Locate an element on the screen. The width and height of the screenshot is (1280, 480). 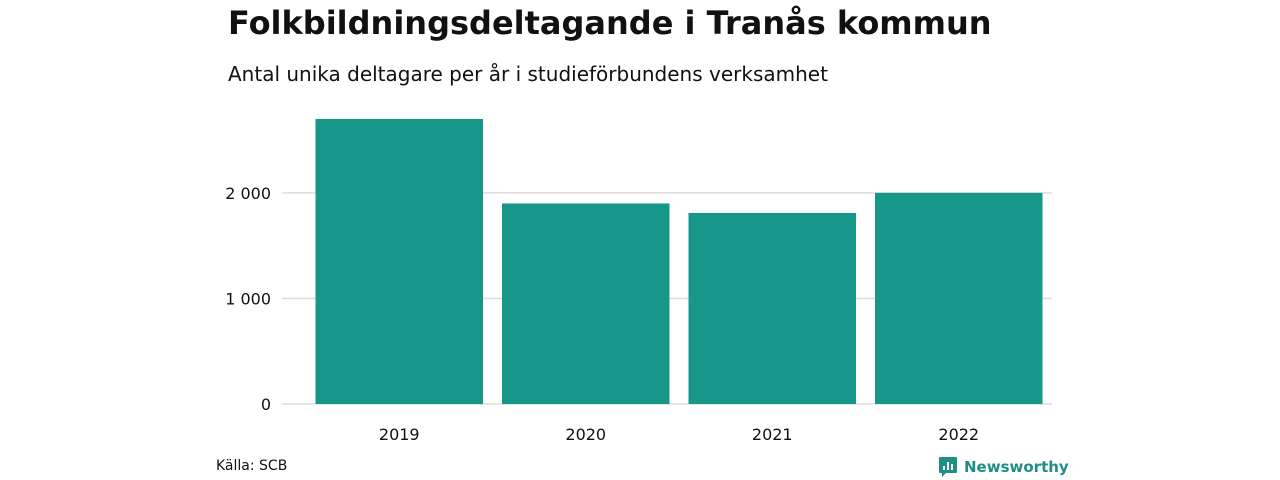
y-tick-label: 1 000 is located at coordinates (248, 298).